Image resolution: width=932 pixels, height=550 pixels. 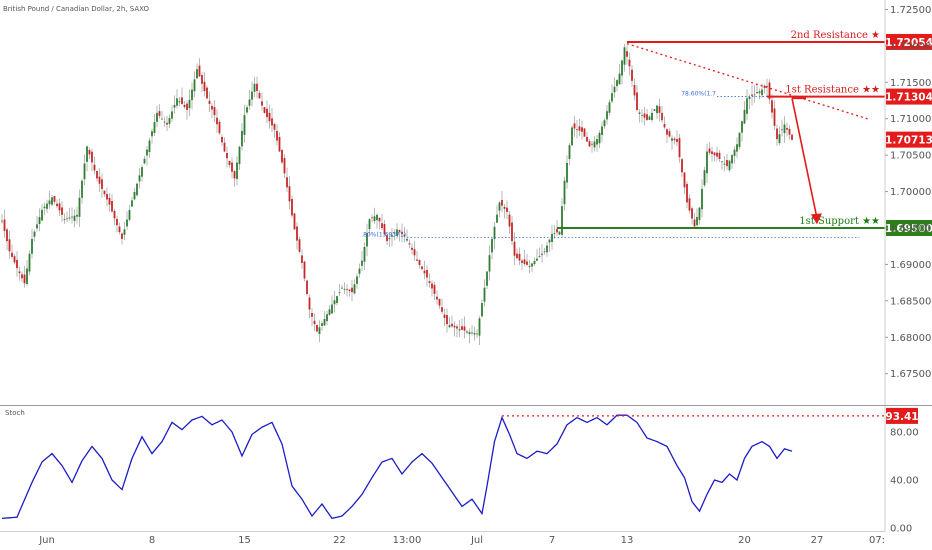 What do you see at coordinates (909, 41) in the screenshot?
I see `2nd-resistance-tag` at bounding box center [909, 41].